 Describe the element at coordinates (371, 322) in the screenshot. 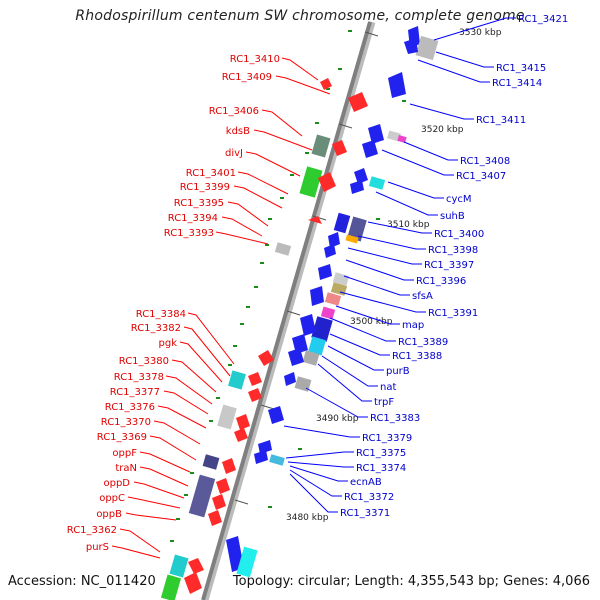

I see `tick-label: 3500 kbp` at that location.